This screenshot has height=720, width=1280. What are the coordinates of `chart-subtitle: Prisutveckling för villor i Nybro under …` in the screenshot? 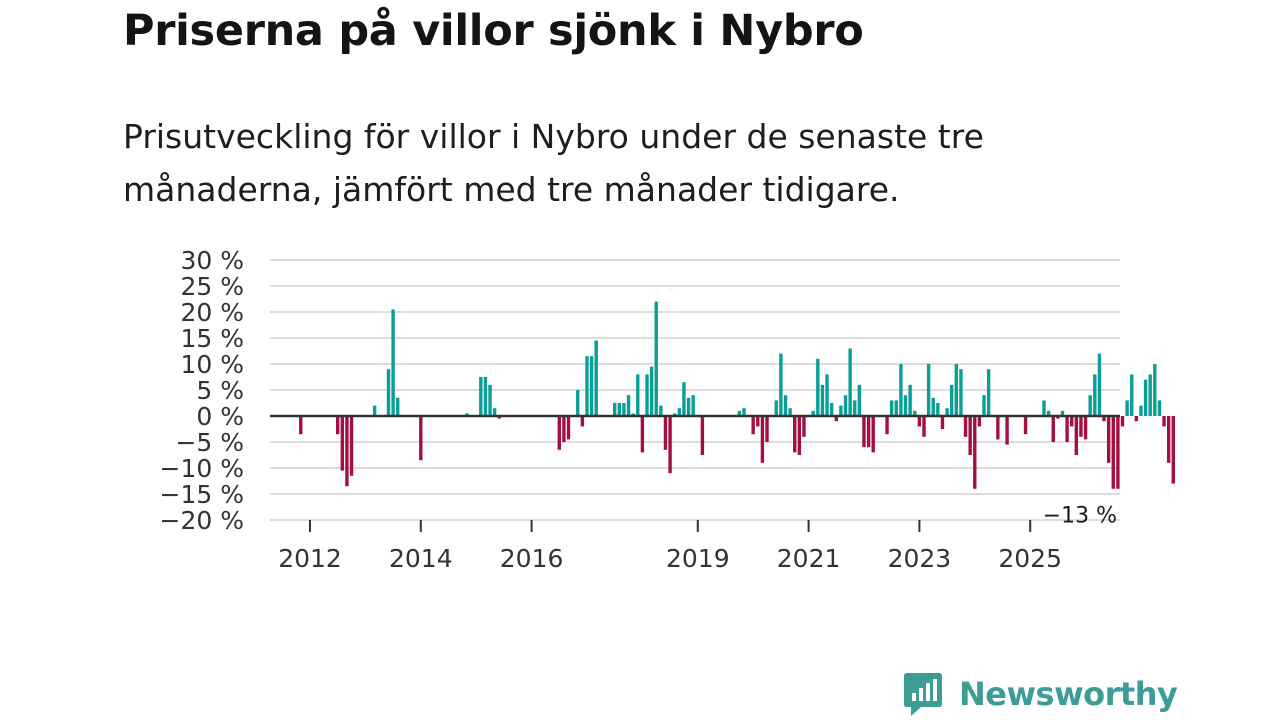 It's located at (553, 163).